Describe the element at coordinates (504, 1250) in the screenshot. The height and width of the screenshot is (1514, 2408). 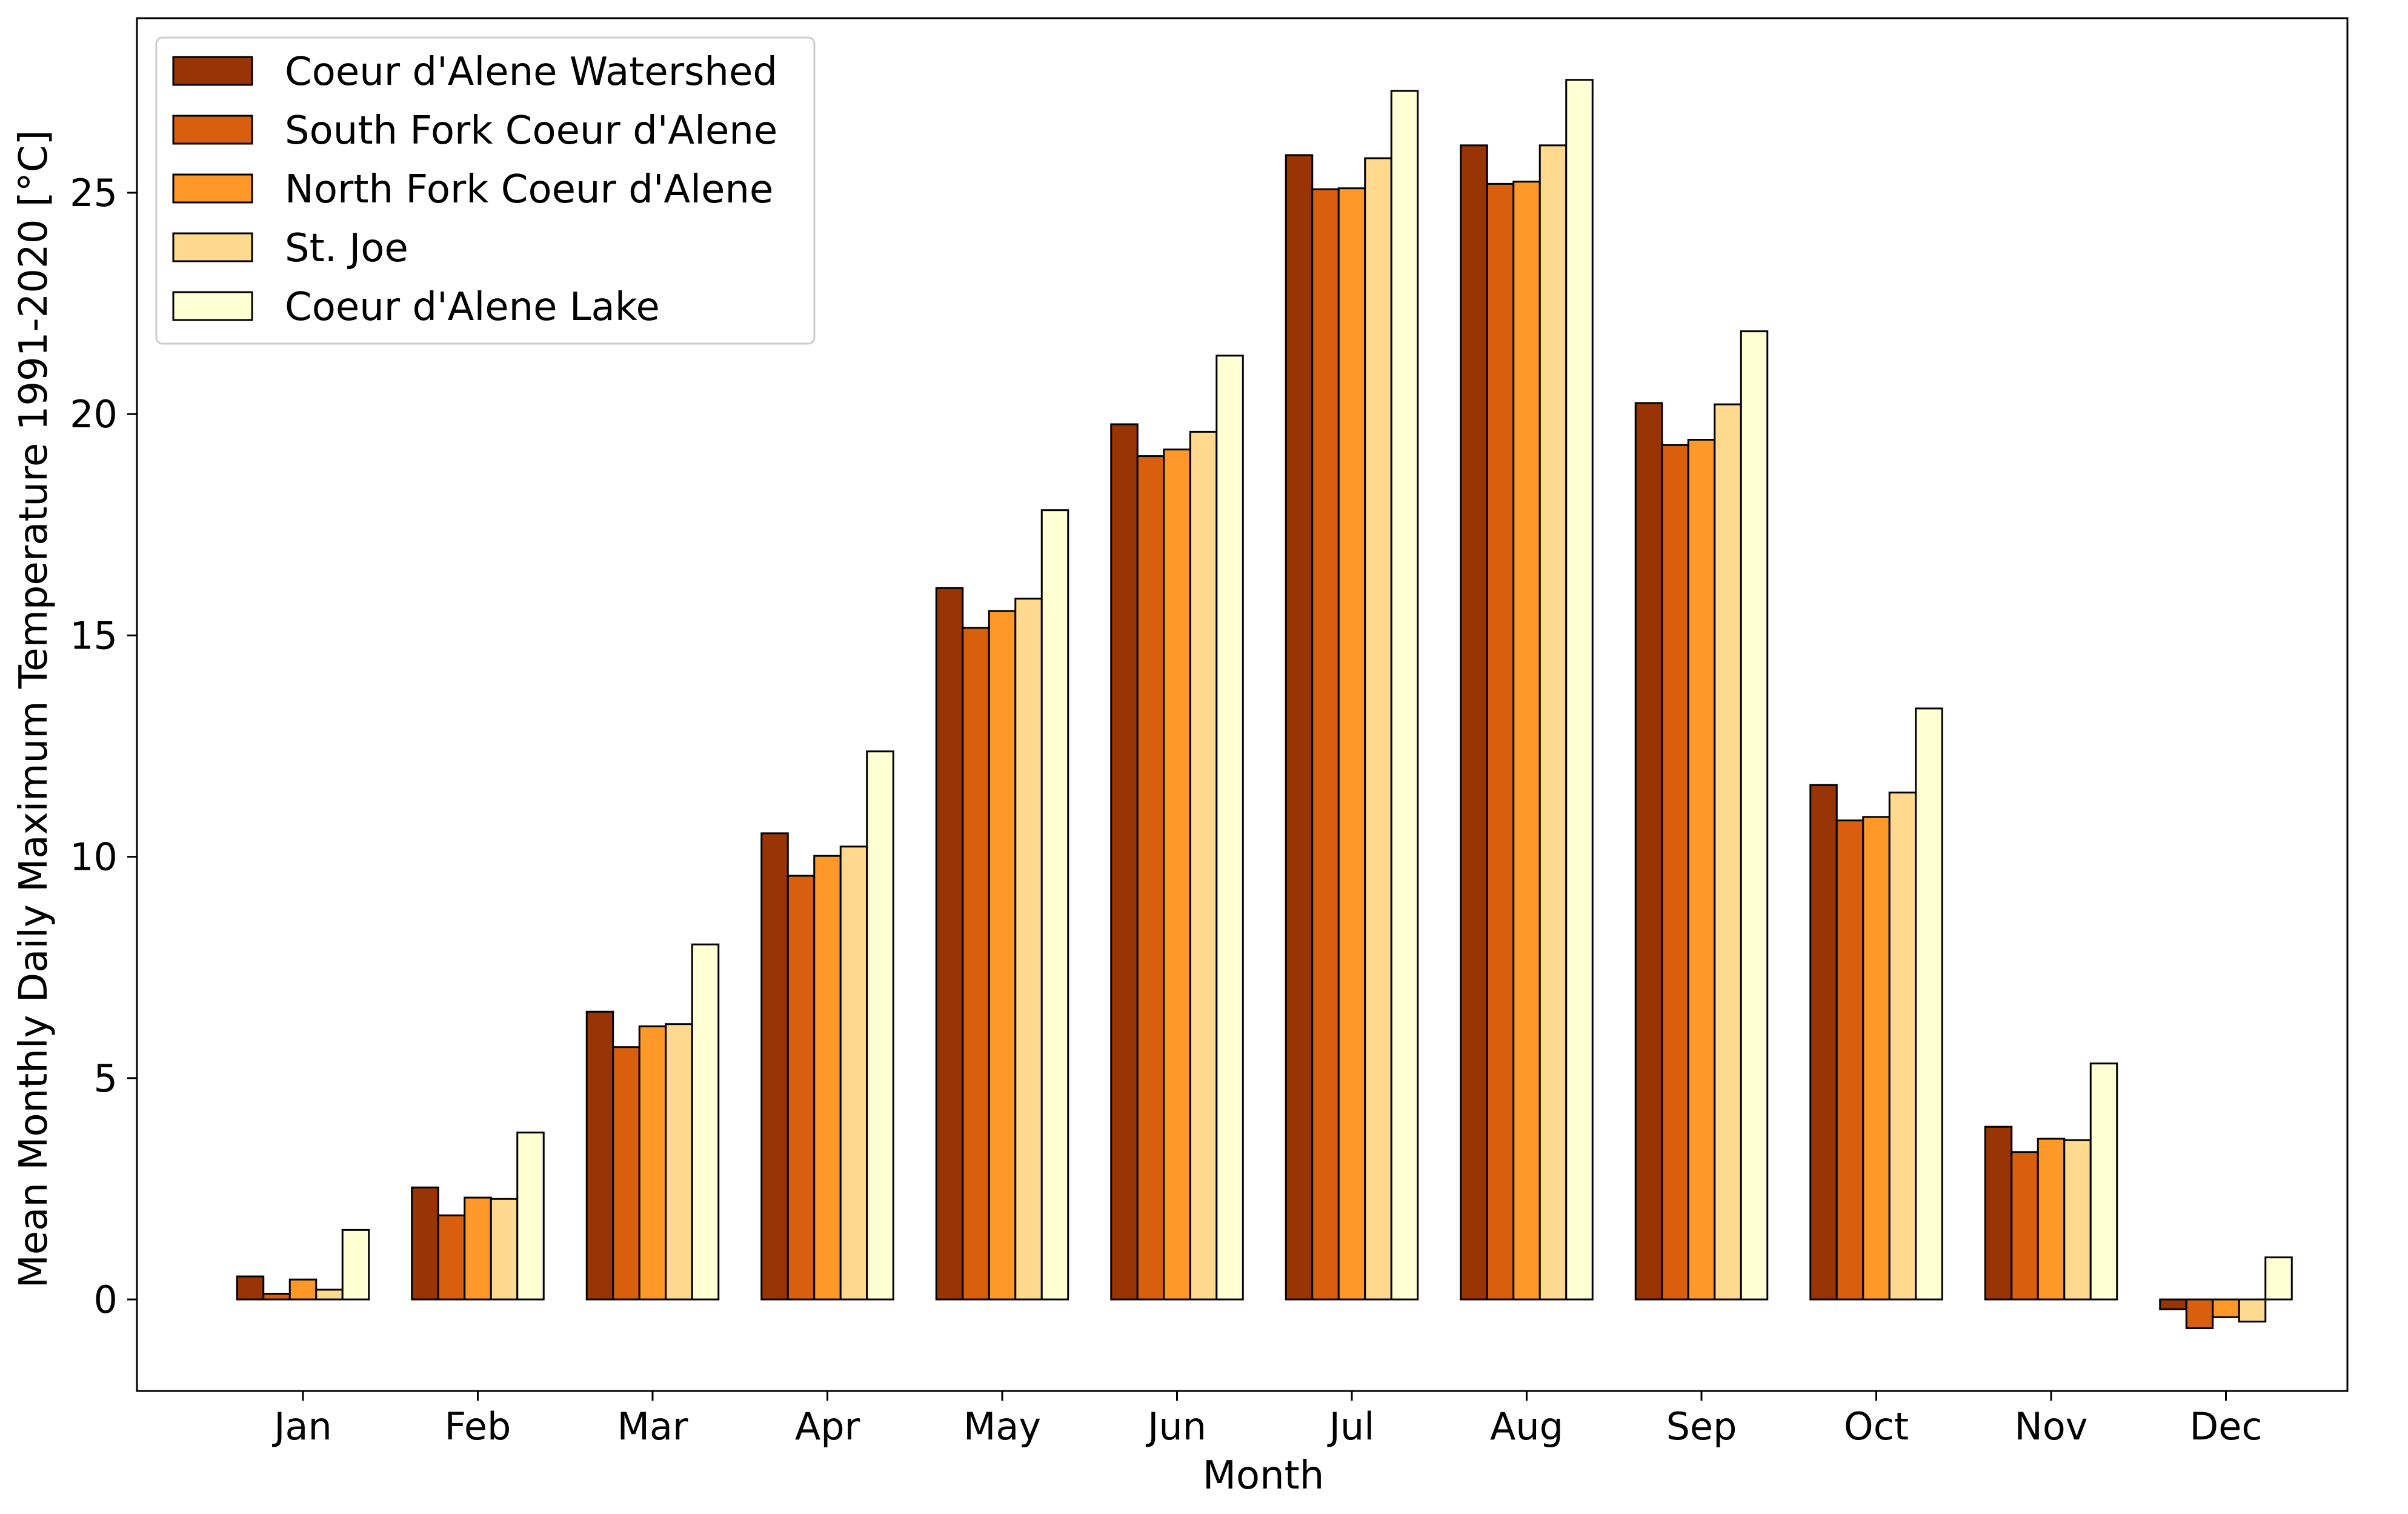
I see `bar-st-joe-feb` at that location.